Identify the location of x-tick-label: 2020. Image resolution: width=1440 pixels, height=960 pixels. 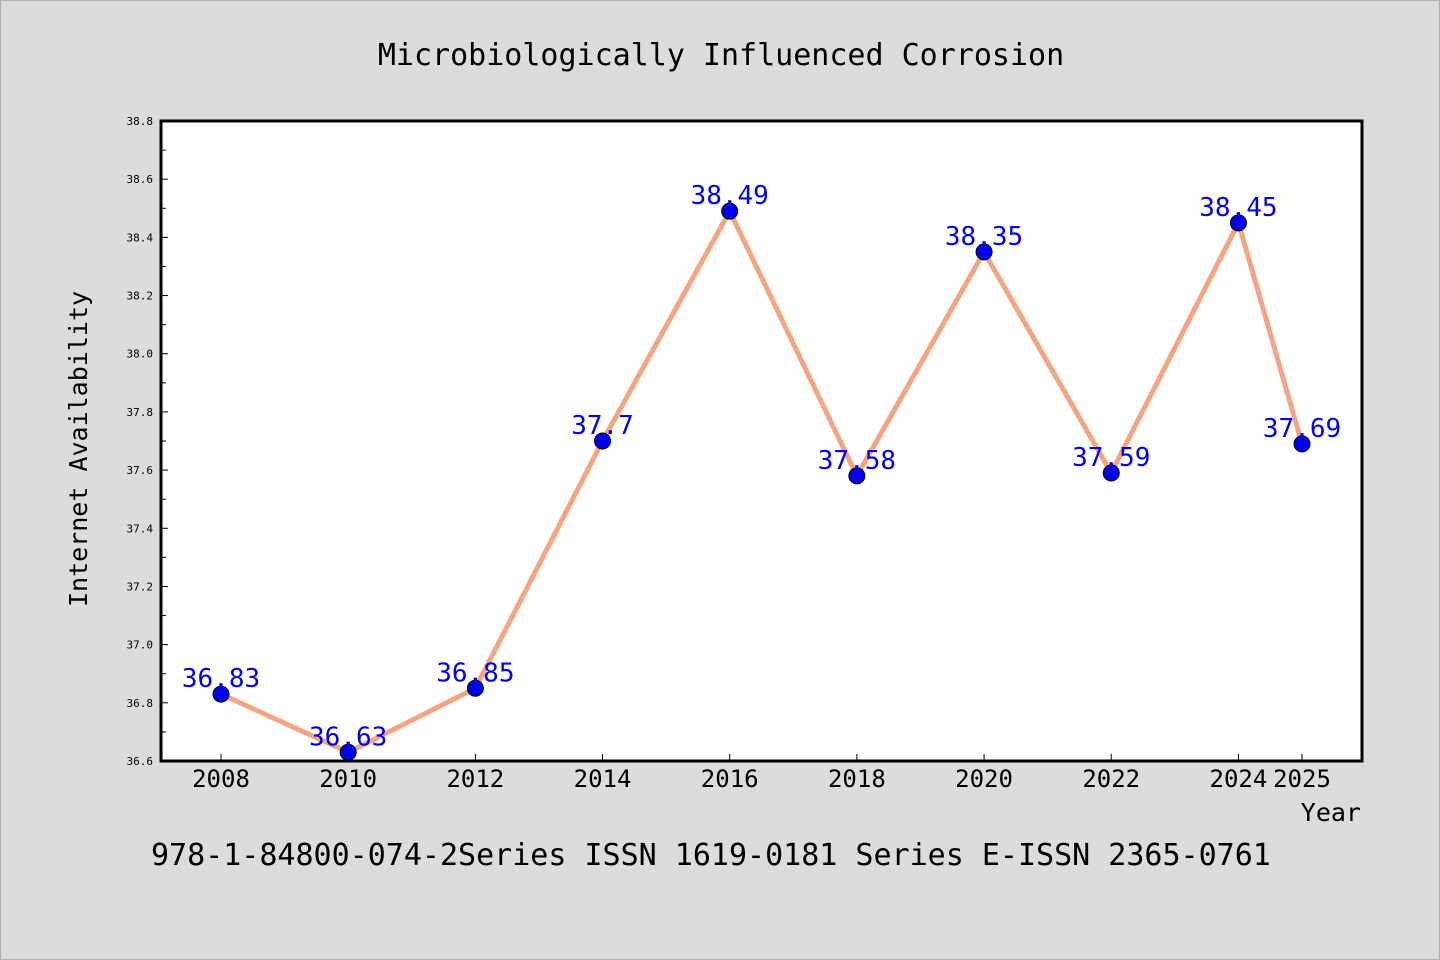
(984, 779).